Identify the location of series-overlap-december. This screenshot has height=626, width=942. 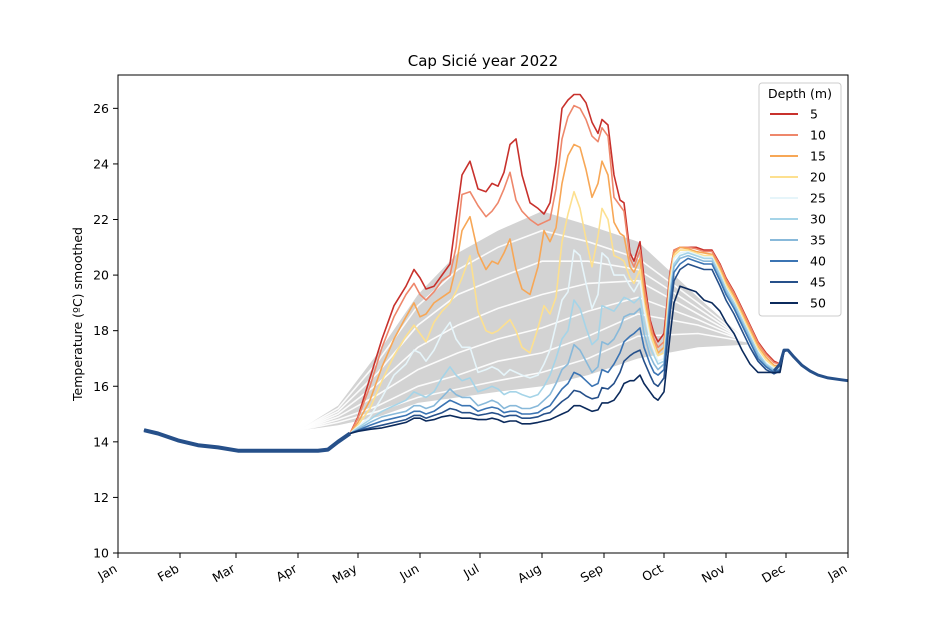
(810, 365).